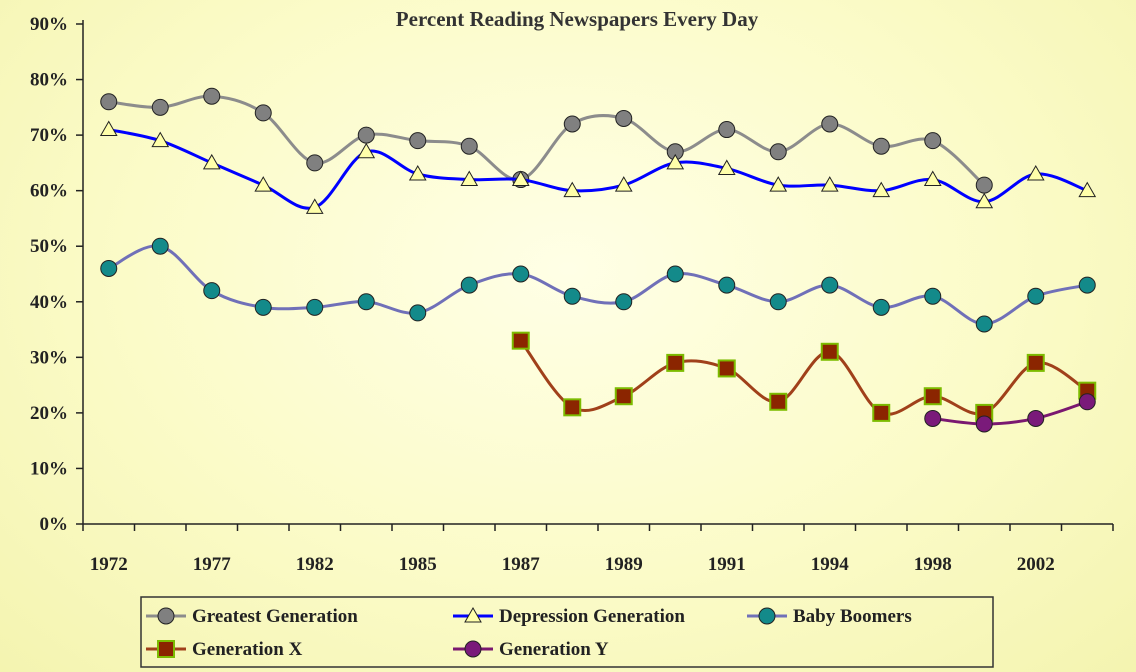  What do you see at coordinates (624, 564) in the screenshot?
I see `x-tick-label: 1989` at bounding box center [624, 564].